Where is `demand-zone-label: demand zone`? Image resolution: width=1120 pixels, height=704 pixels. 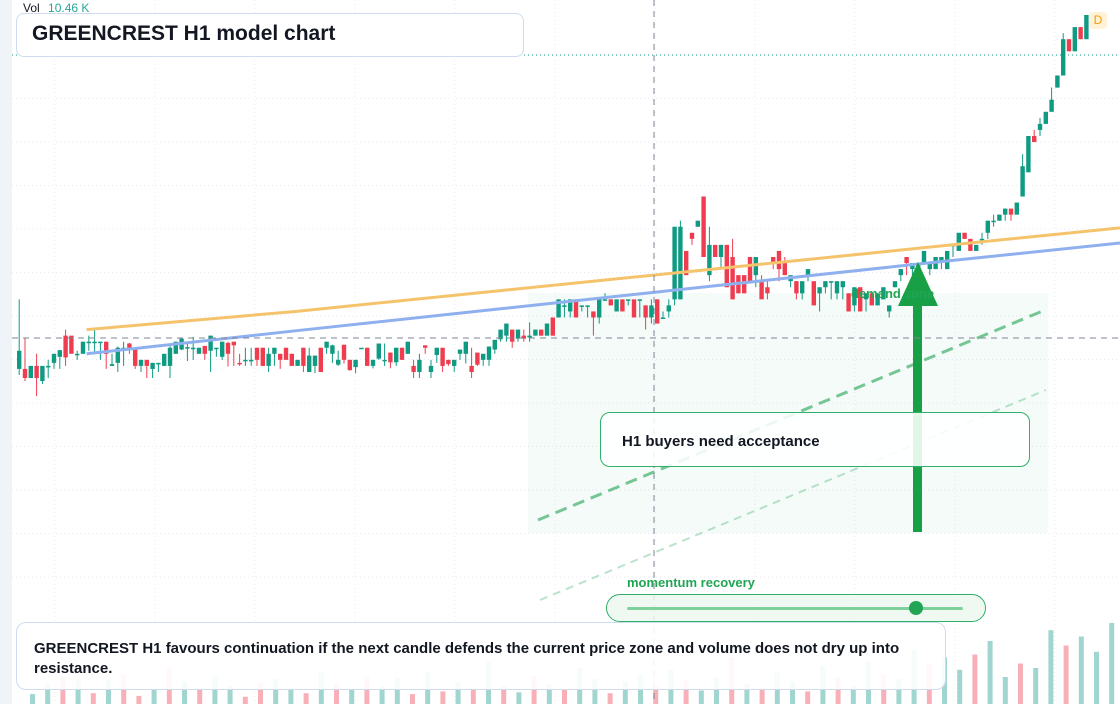
demand-zone-label: demand zone is located at coordinates (893, 293).